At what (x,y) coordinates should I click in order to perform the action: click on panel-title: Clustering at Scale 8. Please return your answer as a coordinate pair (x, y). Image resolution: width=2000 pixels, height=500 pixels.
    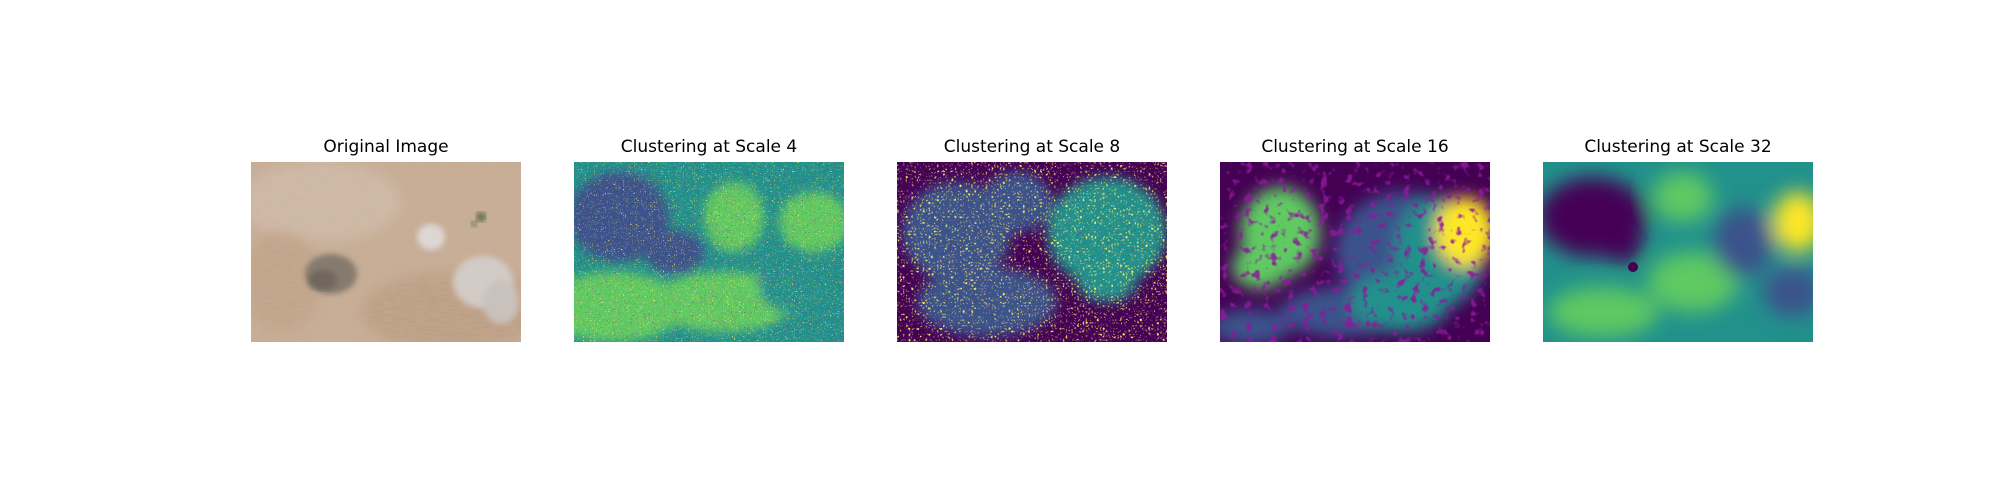
    Looking at the image, I should click on (1032, 147).